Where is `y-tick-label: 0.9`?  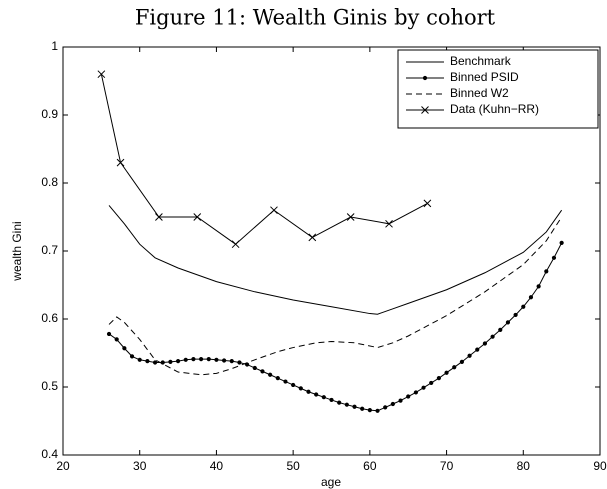 y-tick-label: 0.9 is located at coordinates (49, 114).